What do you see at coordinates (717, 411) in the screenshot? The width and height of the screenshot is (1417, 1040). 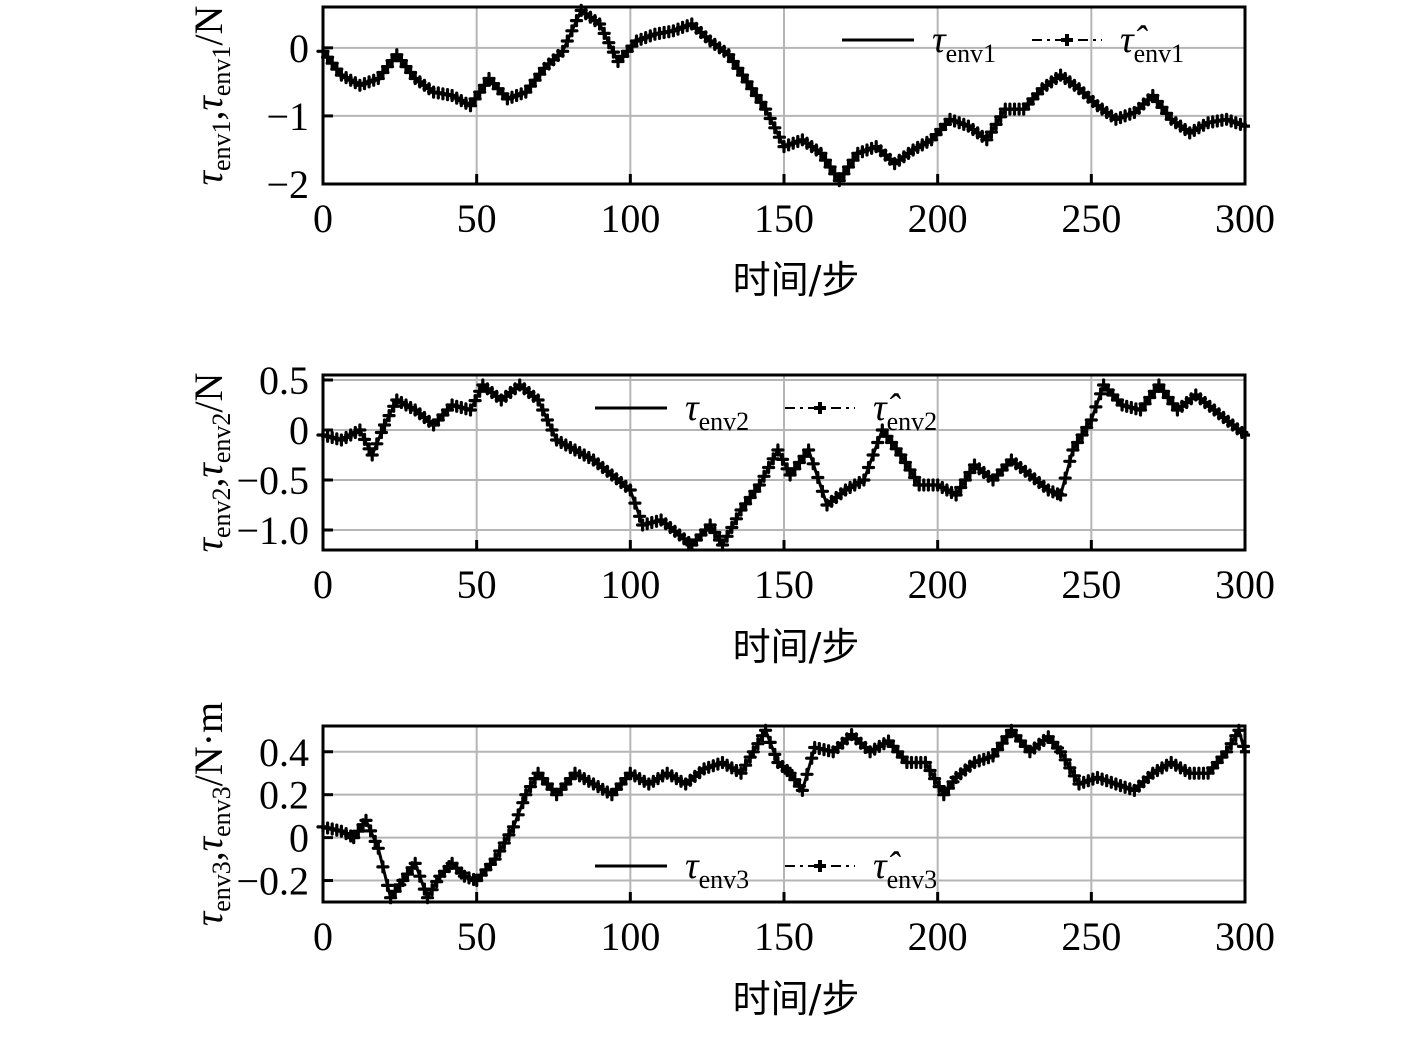 I see `legend-label-1: τenv2` at bounding box center [717, 411].